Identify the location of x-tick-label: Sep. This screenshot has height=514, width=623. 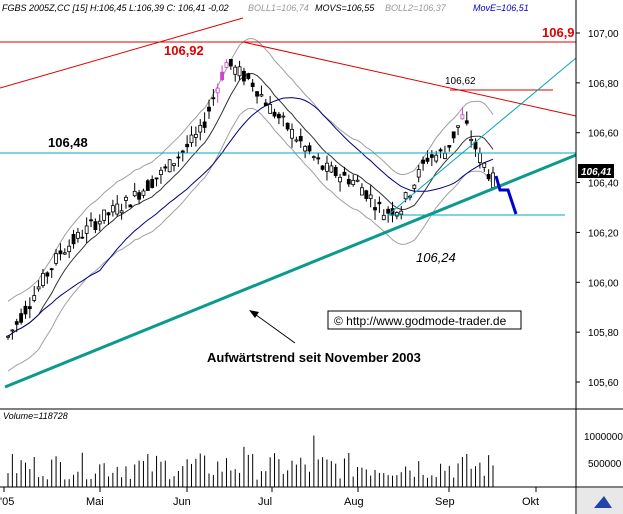
(445, 502).